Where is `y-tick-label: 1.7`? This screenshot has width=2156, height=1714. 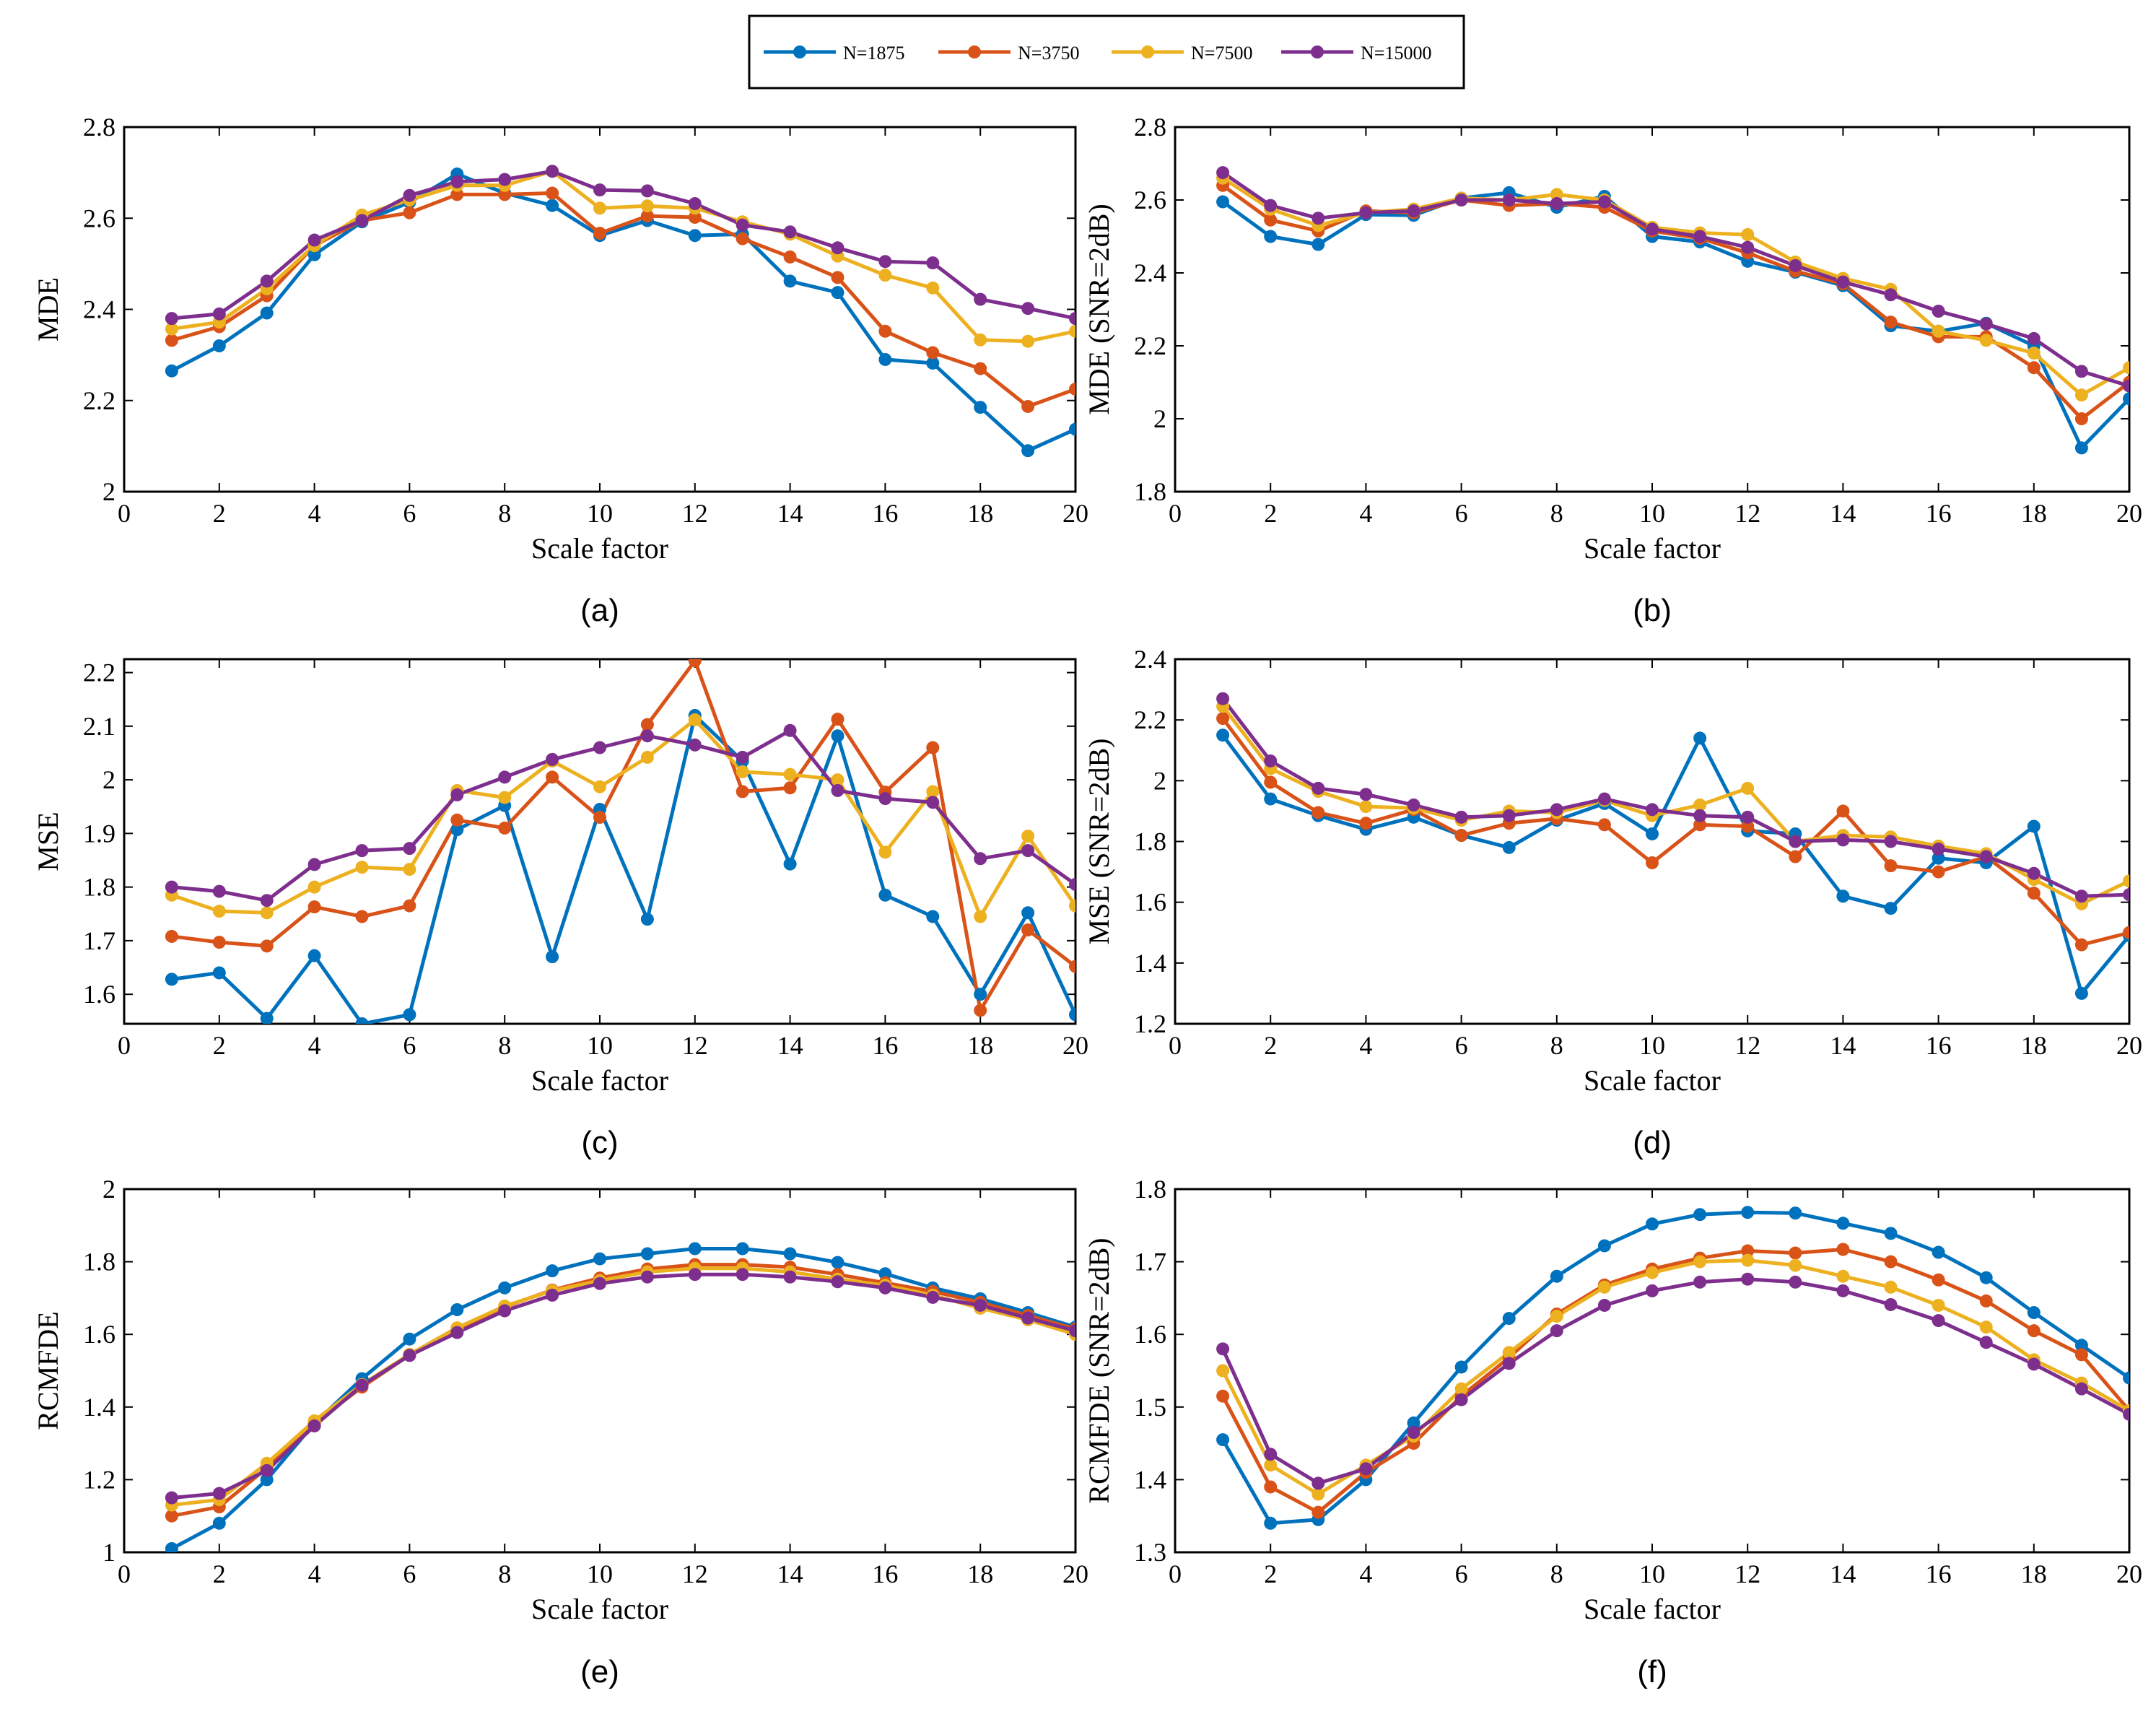 y-tick-label: 1.7 is located at coordinates (99, 940).